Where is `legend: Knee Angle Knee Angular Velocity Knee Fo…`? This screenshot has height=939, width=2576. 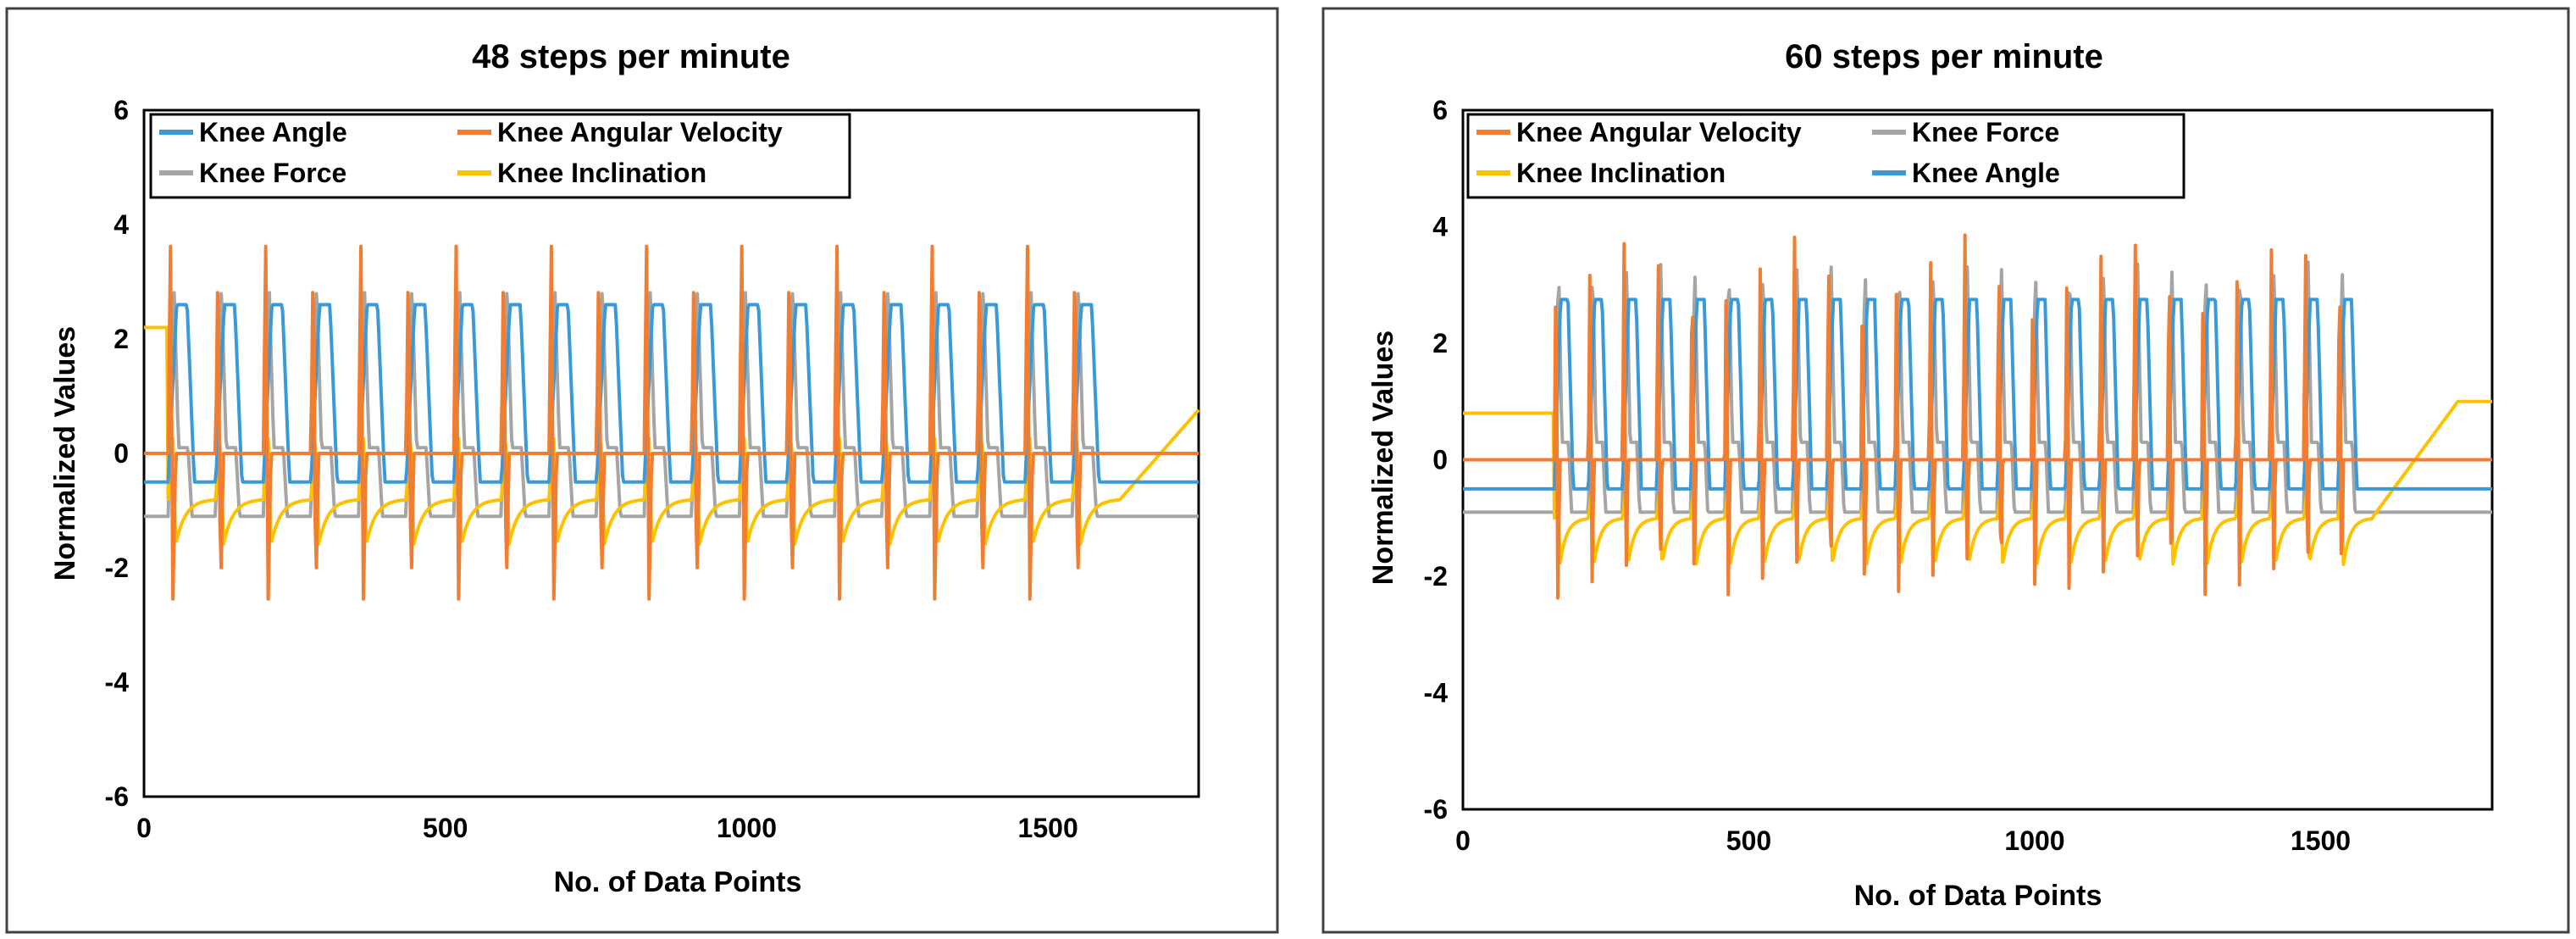
legend: Knee Angle Knee Angular Velocity Knee Fo… is located at coordinates (500, 156).